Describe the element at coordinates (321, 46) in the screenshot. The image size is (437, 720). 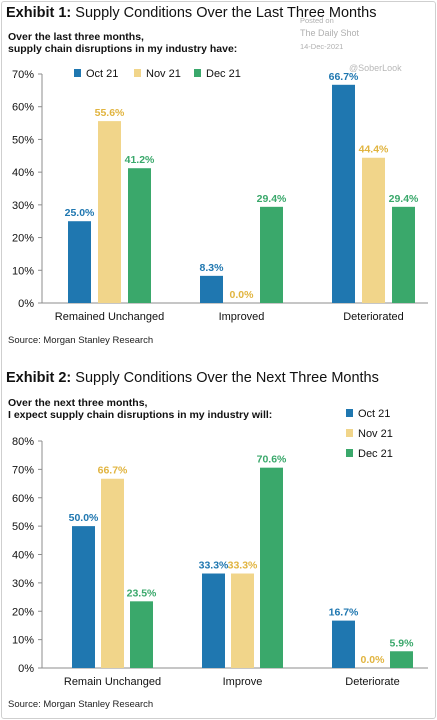
I see `watermark-date: 14-Dec-2021` at that location.